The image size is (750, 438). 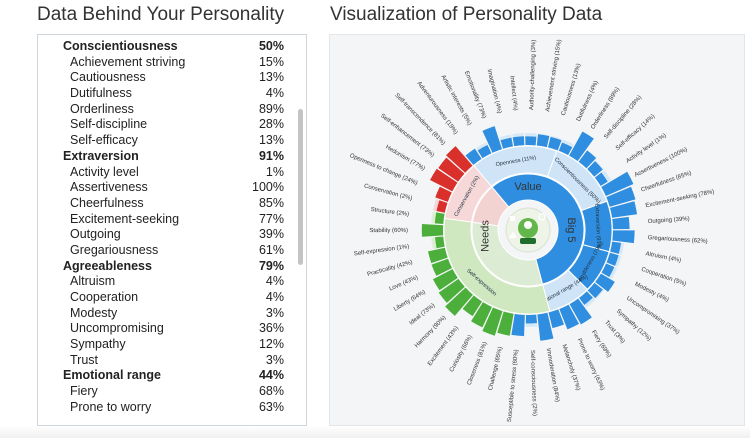 What do you see at coordinates (167, 267) in the screenshot?
I see `trait-row: Agreeableness 79%` at bounding box center [167, 267].